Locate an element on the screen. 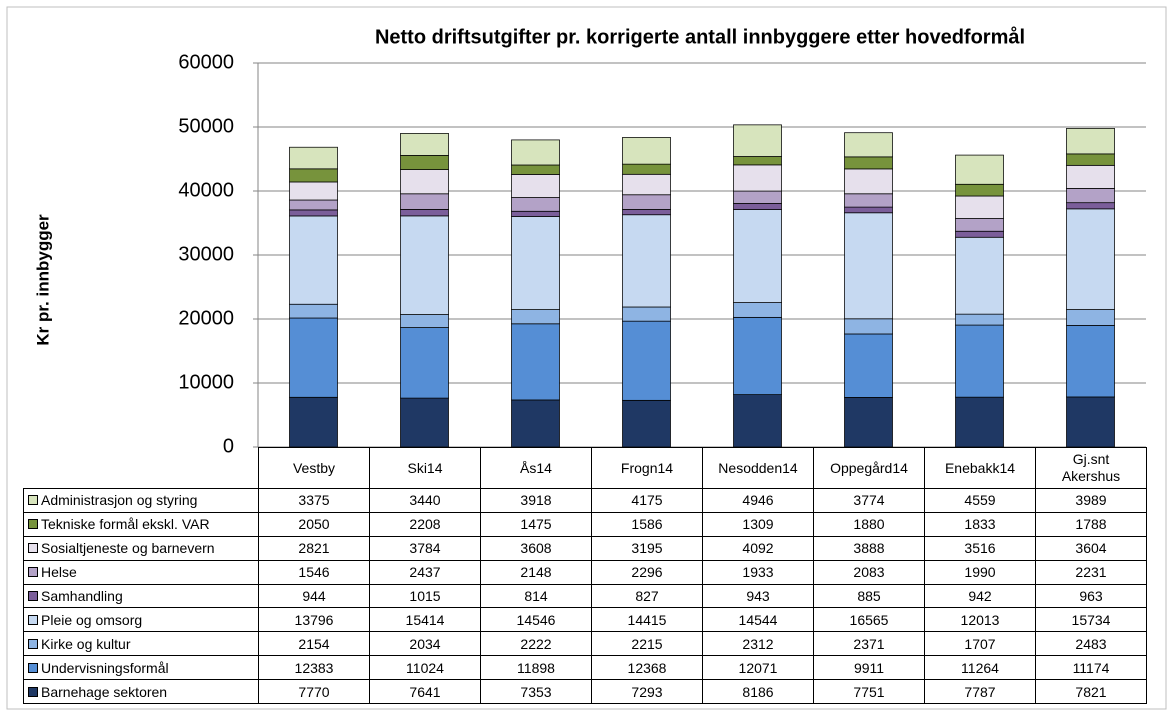 The width and height of the screenshot is (1174, 717). table-value-text: 2083 is located at coordinates (869, 572).